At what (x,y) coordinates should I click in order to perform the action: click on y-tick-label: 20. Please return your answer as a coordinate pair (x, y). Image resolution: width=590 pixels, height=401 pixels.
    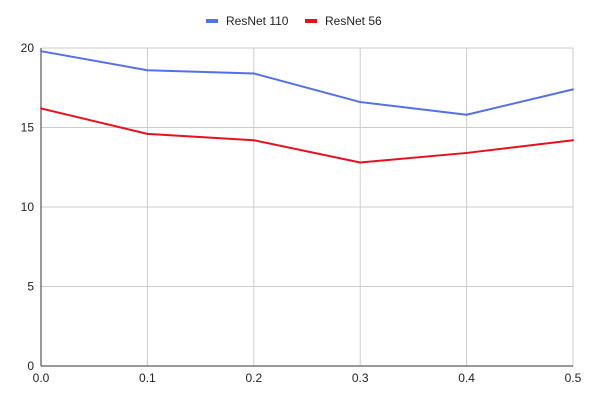
    Looking at the image, I should click on (28, 48).